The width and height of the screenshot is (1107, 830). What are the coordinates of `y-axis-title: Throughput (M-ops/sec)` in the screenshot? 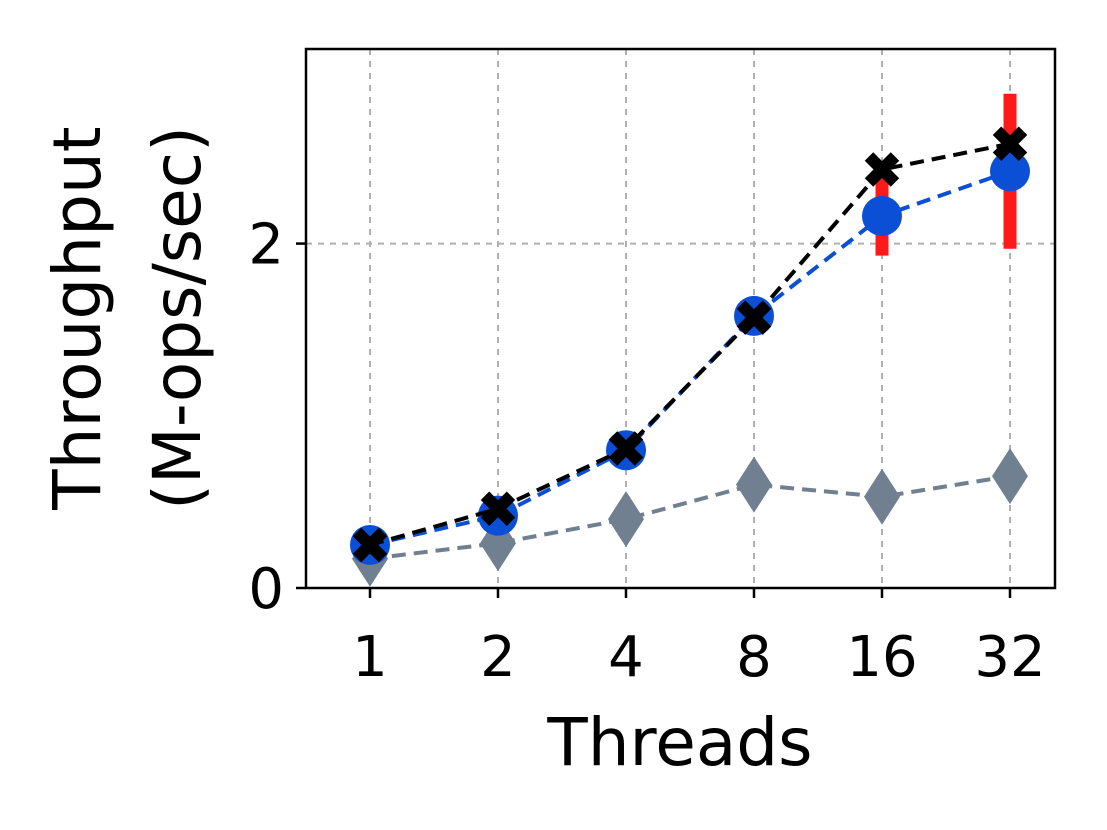 It's located at (127, 318).